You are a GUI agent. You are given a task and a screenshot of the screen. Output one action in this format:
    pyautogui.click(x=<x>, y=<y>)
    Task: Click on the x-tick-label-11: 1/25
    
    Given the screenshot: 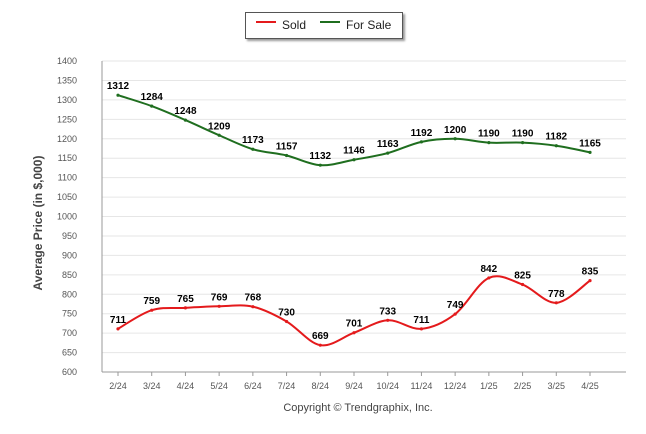 What is the action you would take?
    pyautogui.click(x=489, y=386)
    